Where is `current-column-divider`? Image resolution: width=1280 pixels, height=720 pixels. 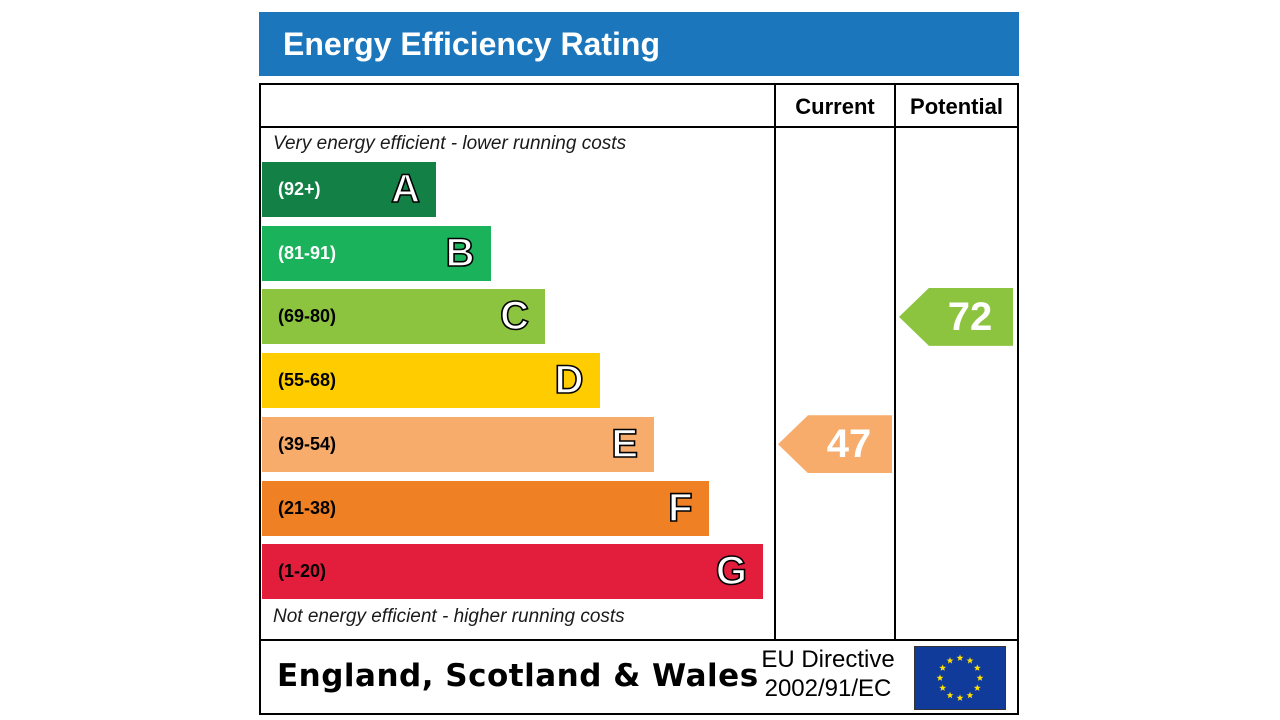 current-column-divider is located at coordinates (775, 362).